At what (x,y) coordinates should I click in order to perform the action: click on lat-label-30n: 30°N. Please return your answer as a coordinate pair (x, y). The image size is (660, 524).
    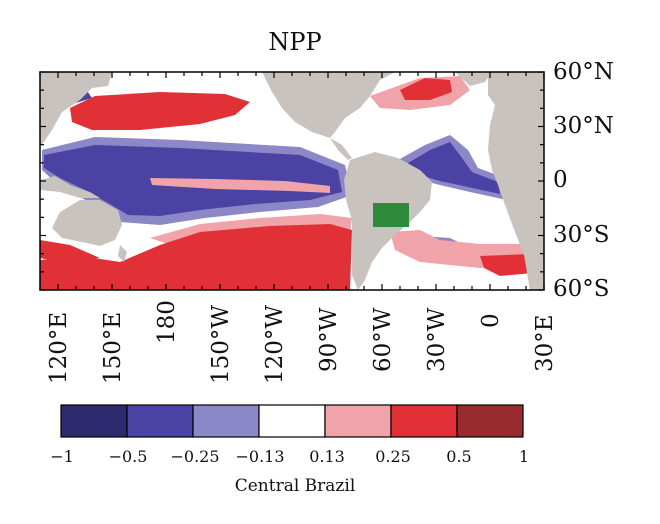
    Looking at the image, I should click on (583, 126).